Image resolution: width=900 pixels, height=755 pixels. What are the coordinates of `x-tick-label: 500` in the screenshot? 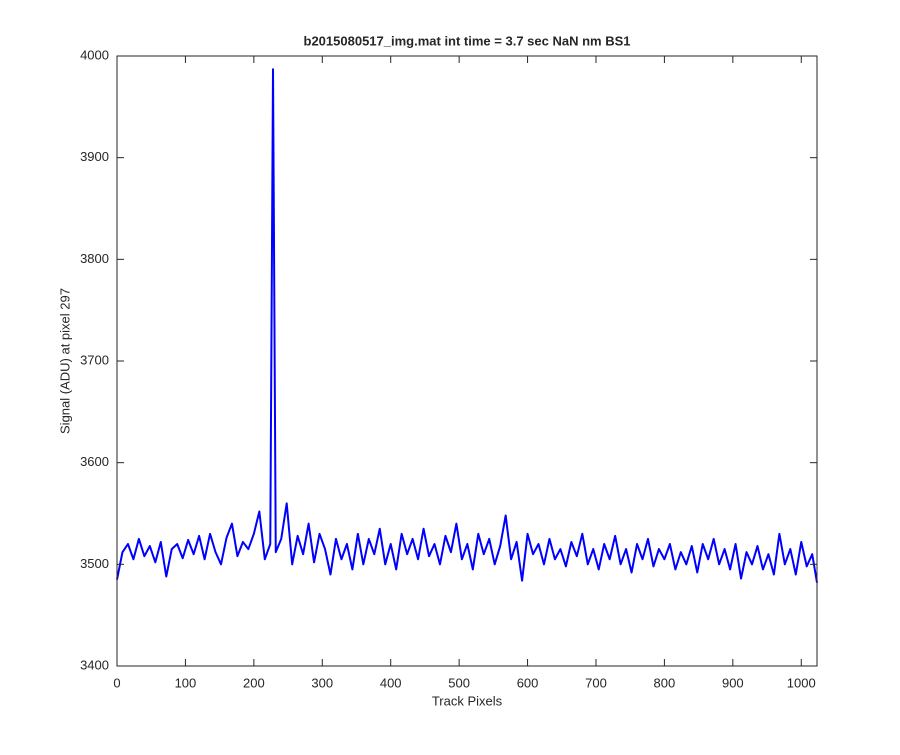 It's located at (459, 682).